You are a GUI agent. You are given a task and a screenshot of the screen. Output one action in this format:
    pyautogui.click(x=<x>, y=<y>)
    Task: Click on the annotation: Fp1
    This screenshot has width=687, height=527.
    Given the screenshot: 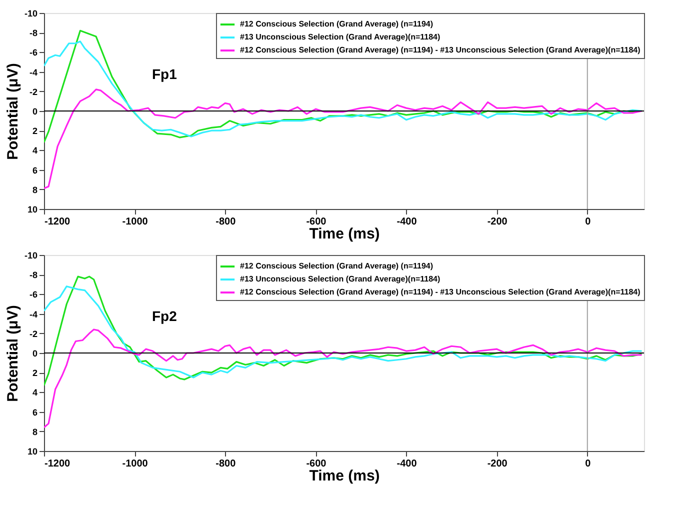 What is the action you would take?
    pyautogui.click(x=165, y=74)
    